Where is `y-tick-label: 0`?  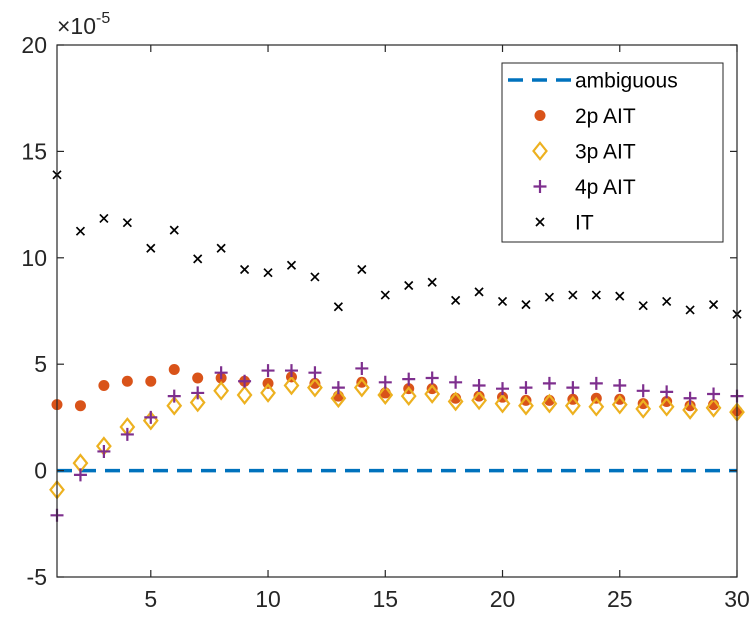 y-tick-label: 0 is located at coordinates (40, 471).